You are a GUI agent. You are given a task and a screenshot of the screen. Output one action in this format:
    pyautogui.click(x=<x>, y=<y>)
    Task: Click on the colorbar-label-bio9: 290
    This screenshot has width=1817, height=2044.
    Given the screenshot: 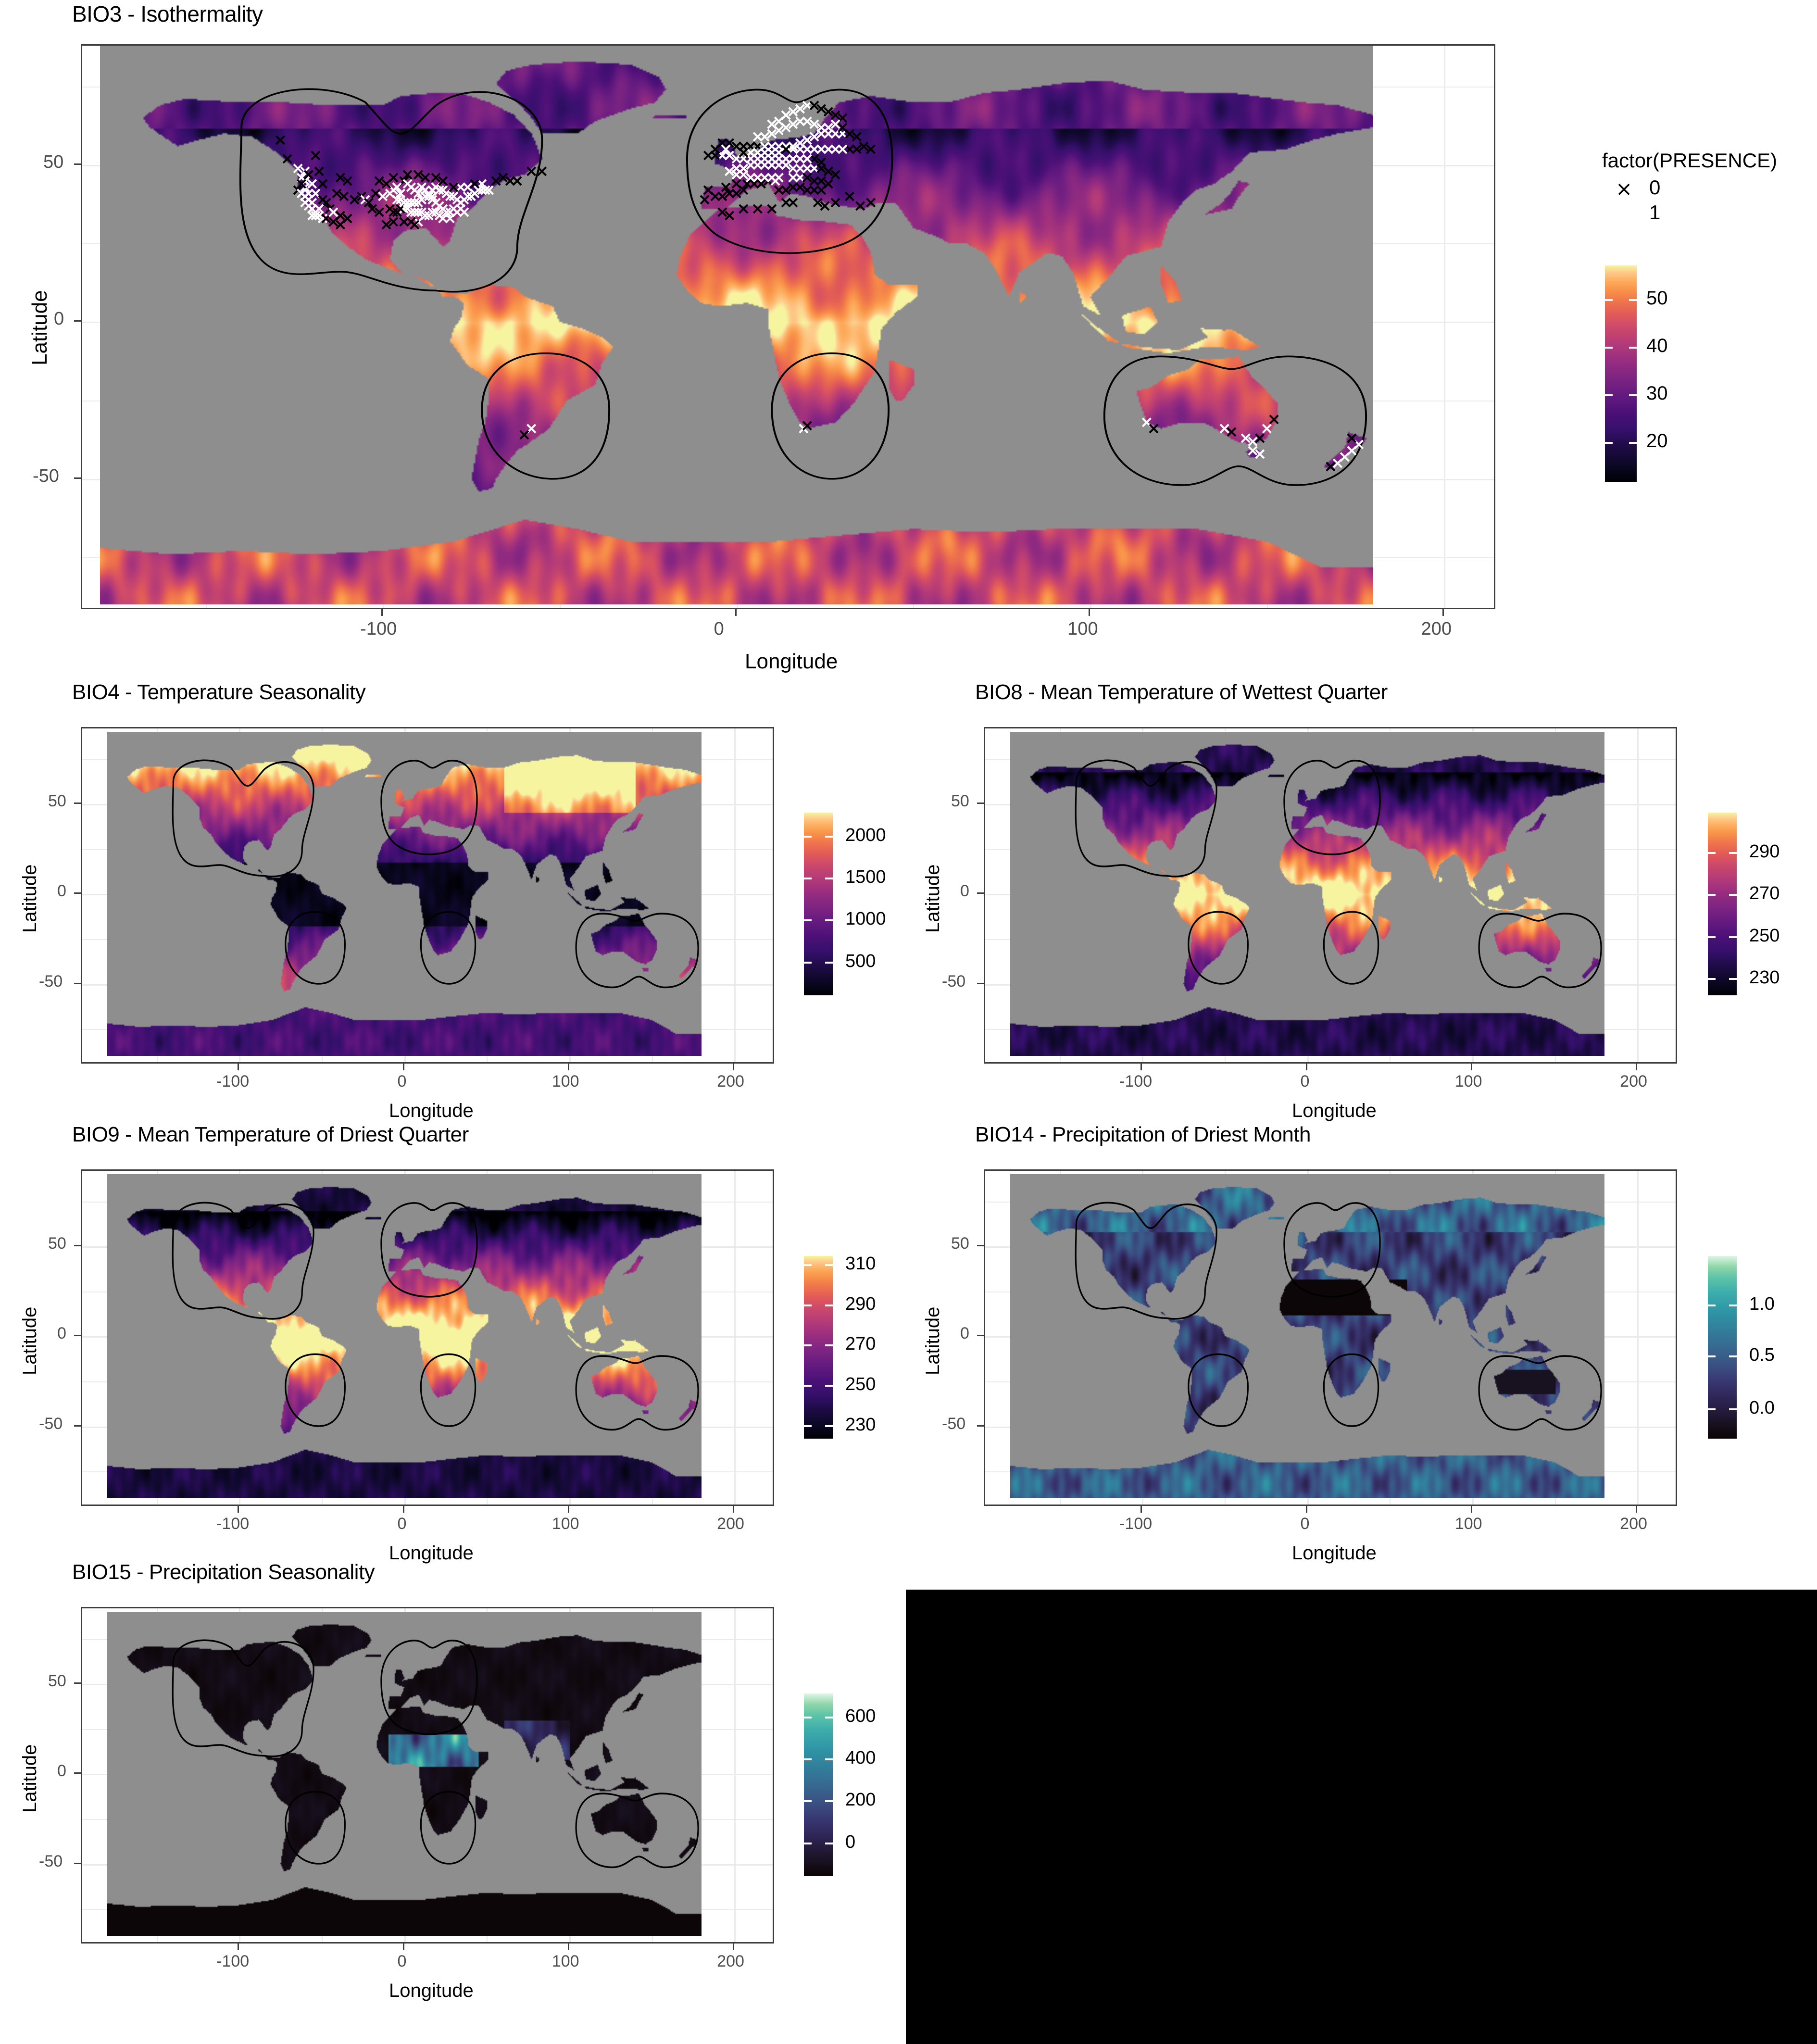 What is the action you would take?
    pyautogui.click(x=860, y=1303)
    